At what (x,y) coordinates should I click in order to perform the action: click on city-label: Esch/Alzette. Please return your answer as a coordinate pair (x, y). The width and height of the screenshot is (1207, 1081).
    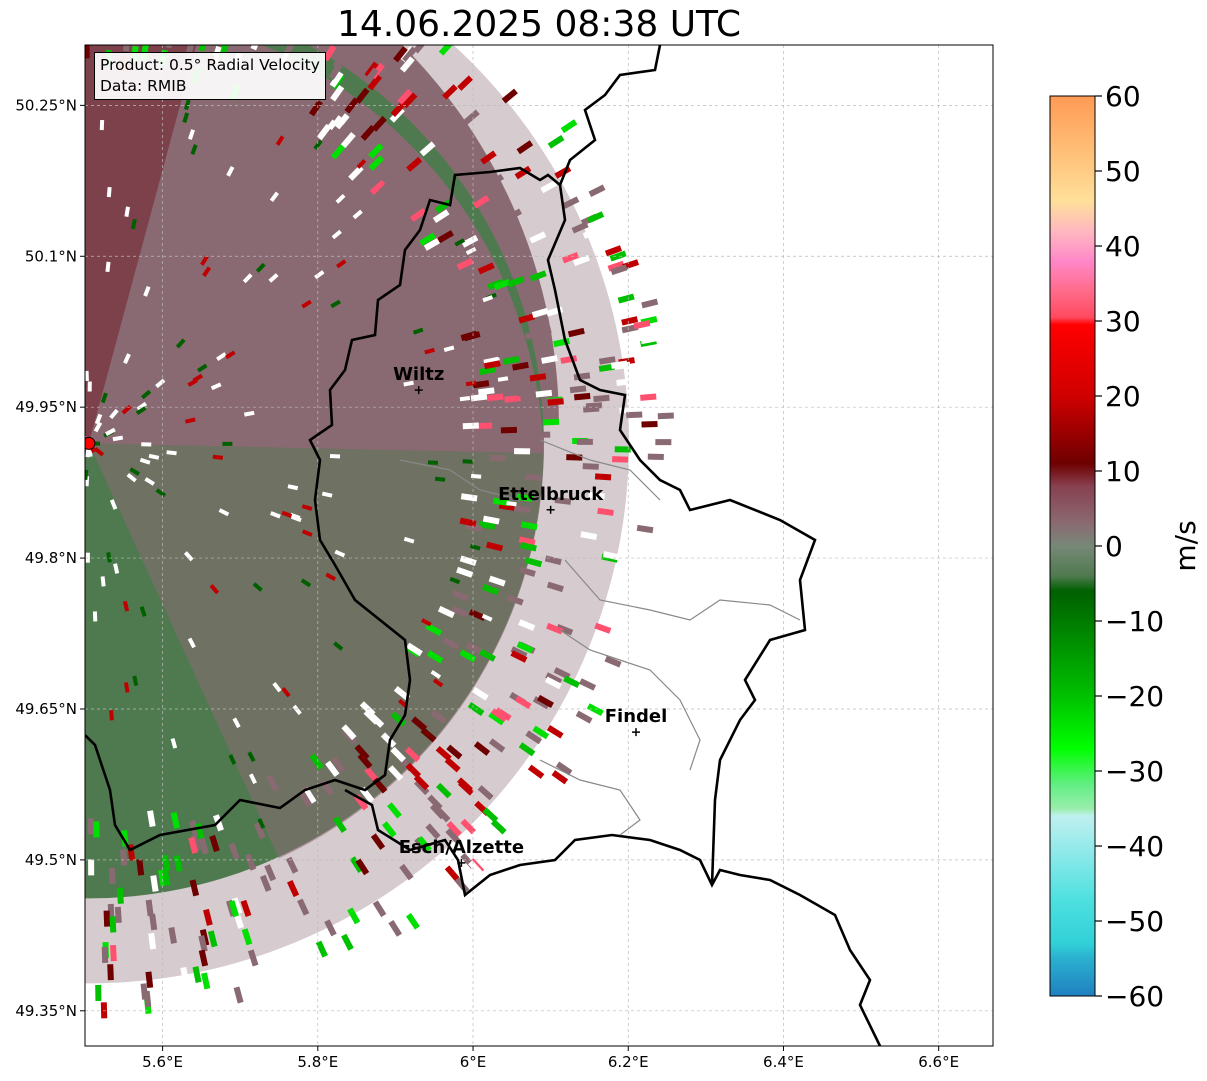
    Looking at the image, I should click on (461, 847).